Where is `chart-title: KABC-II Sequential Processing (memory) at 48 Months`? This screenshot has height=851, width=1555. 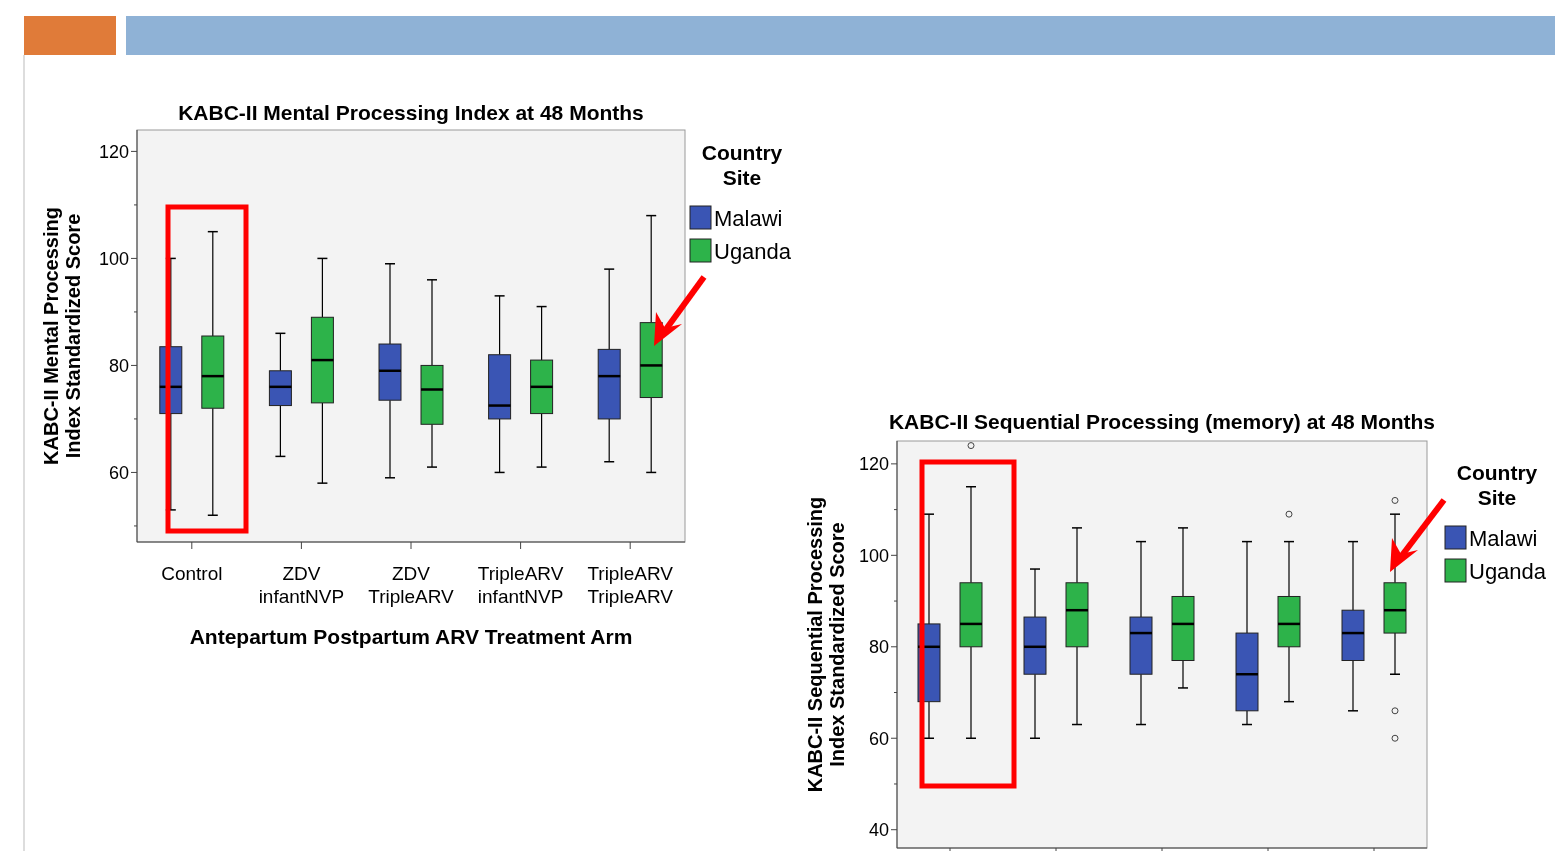 chart-title: KABC-II Sequential Processing (memory) at 48 Months is located at coordinates (1162, 421).